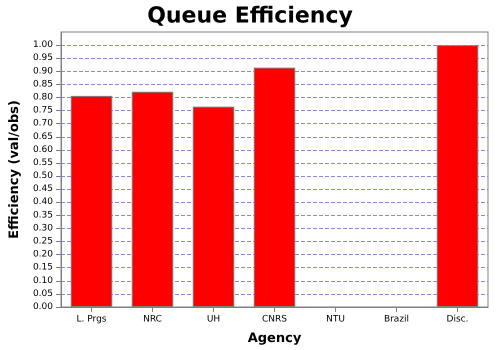 The height and width of the screenshot is (350, 500). I want to click on y-tick-label: 0.25, so click(42, 241).